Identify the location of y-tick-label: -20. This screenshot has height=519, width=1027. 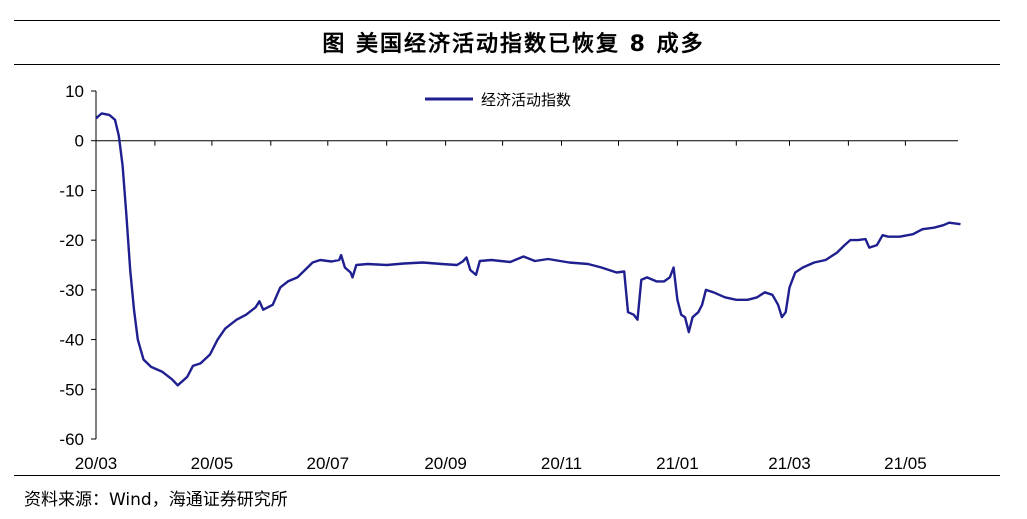
(71, 240).